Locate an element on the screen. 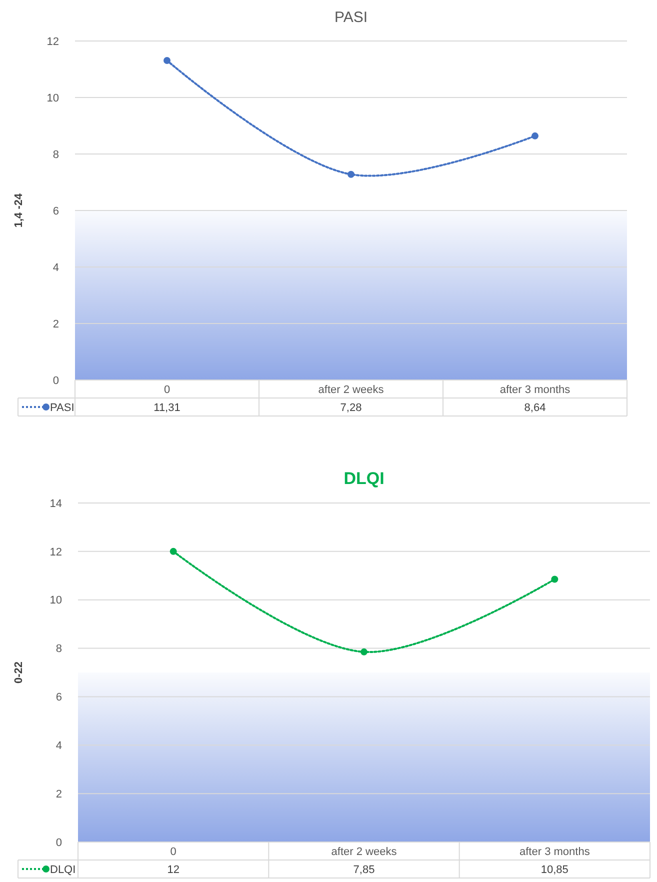  data-label: 8,64 is located at coordinates (535, 408).